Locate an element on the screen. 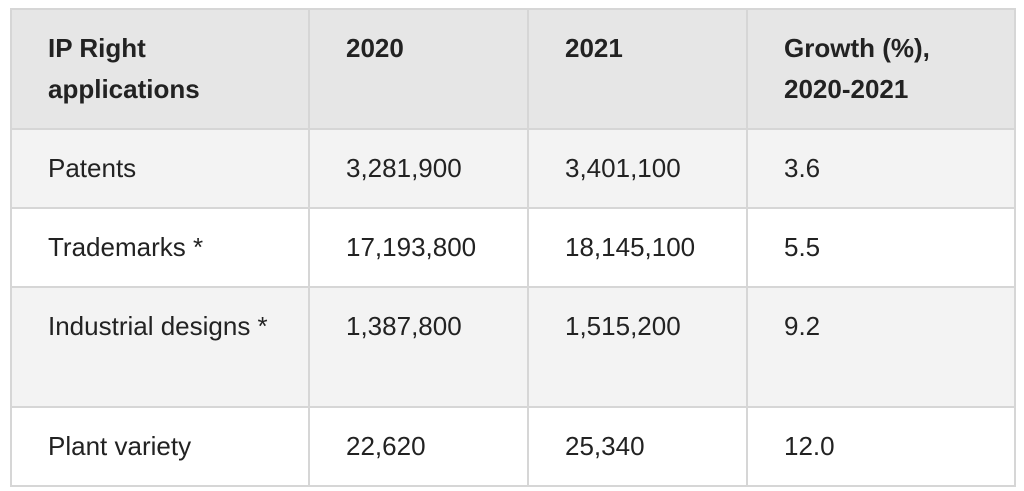 Image resolution: width=1024 pixels, height=491 pixels. cell-value: 3.6 is located at coordinates (881, 168).